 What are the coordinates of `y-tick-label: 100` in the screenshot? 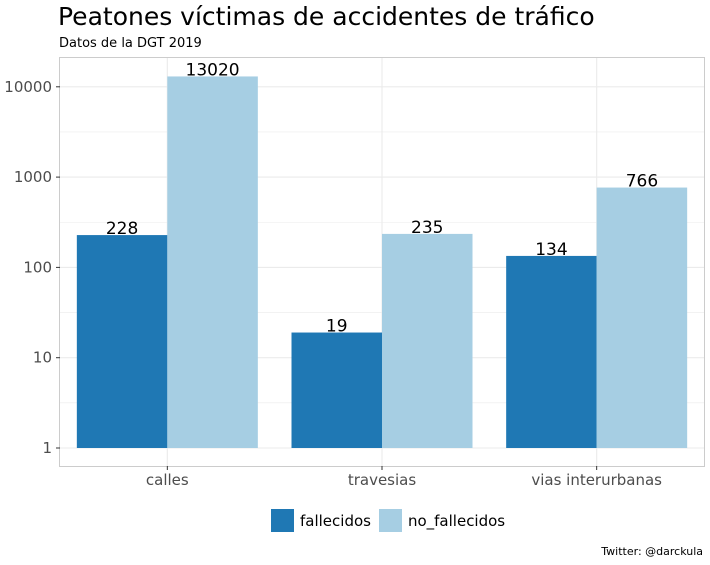 It's located at (37, 267).